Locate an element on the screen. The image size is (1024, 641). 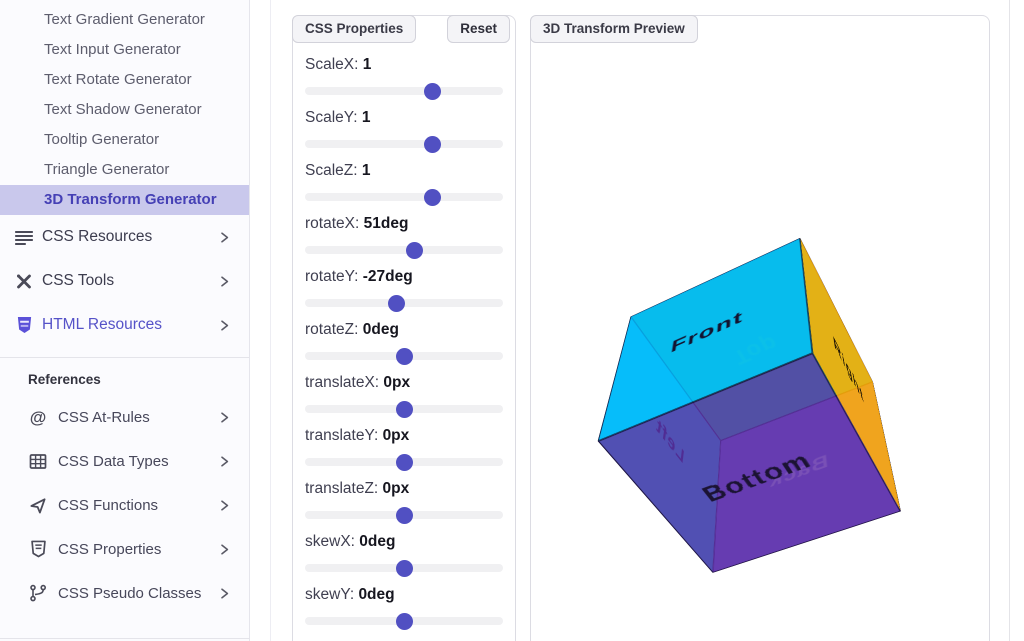
sidebar-bottom-divider is located at coordinates (125, 638).